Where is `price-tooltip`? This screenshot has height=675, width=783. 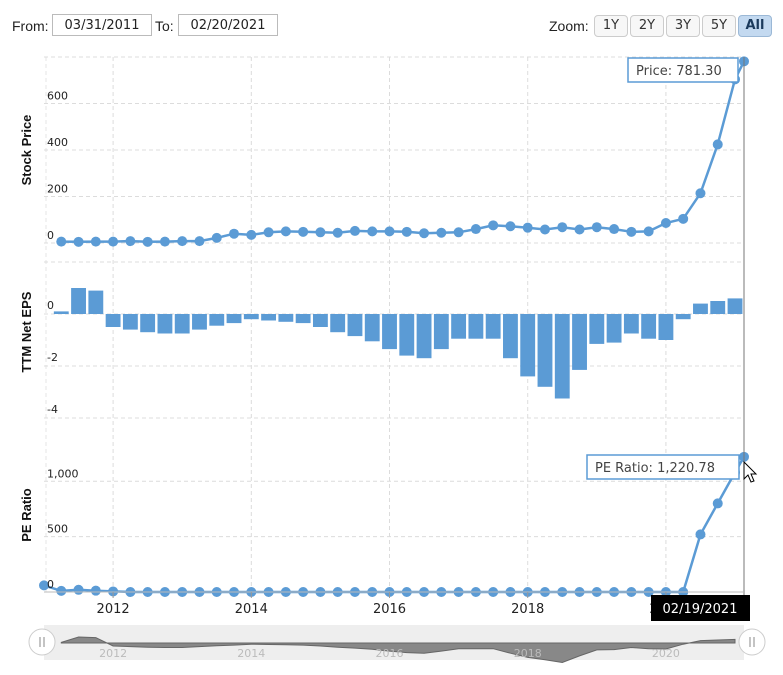 price-tooltip is located at coordinates (683, 70).